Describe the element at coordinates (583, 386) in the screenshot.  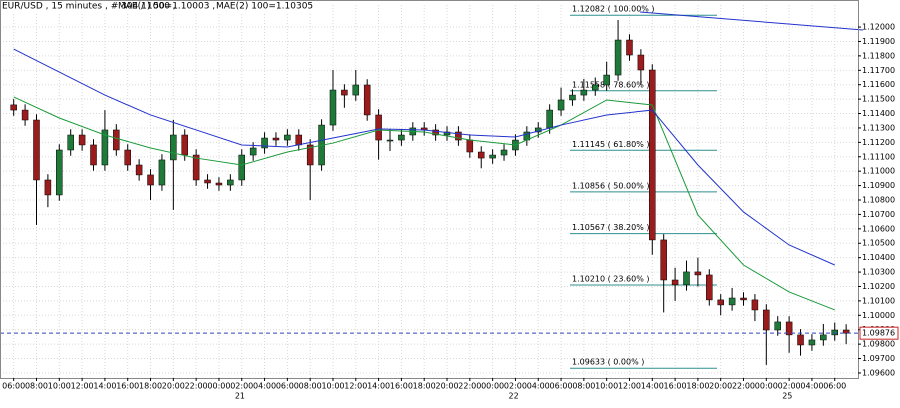
I see `x-tick-label: 08:00` at that location.